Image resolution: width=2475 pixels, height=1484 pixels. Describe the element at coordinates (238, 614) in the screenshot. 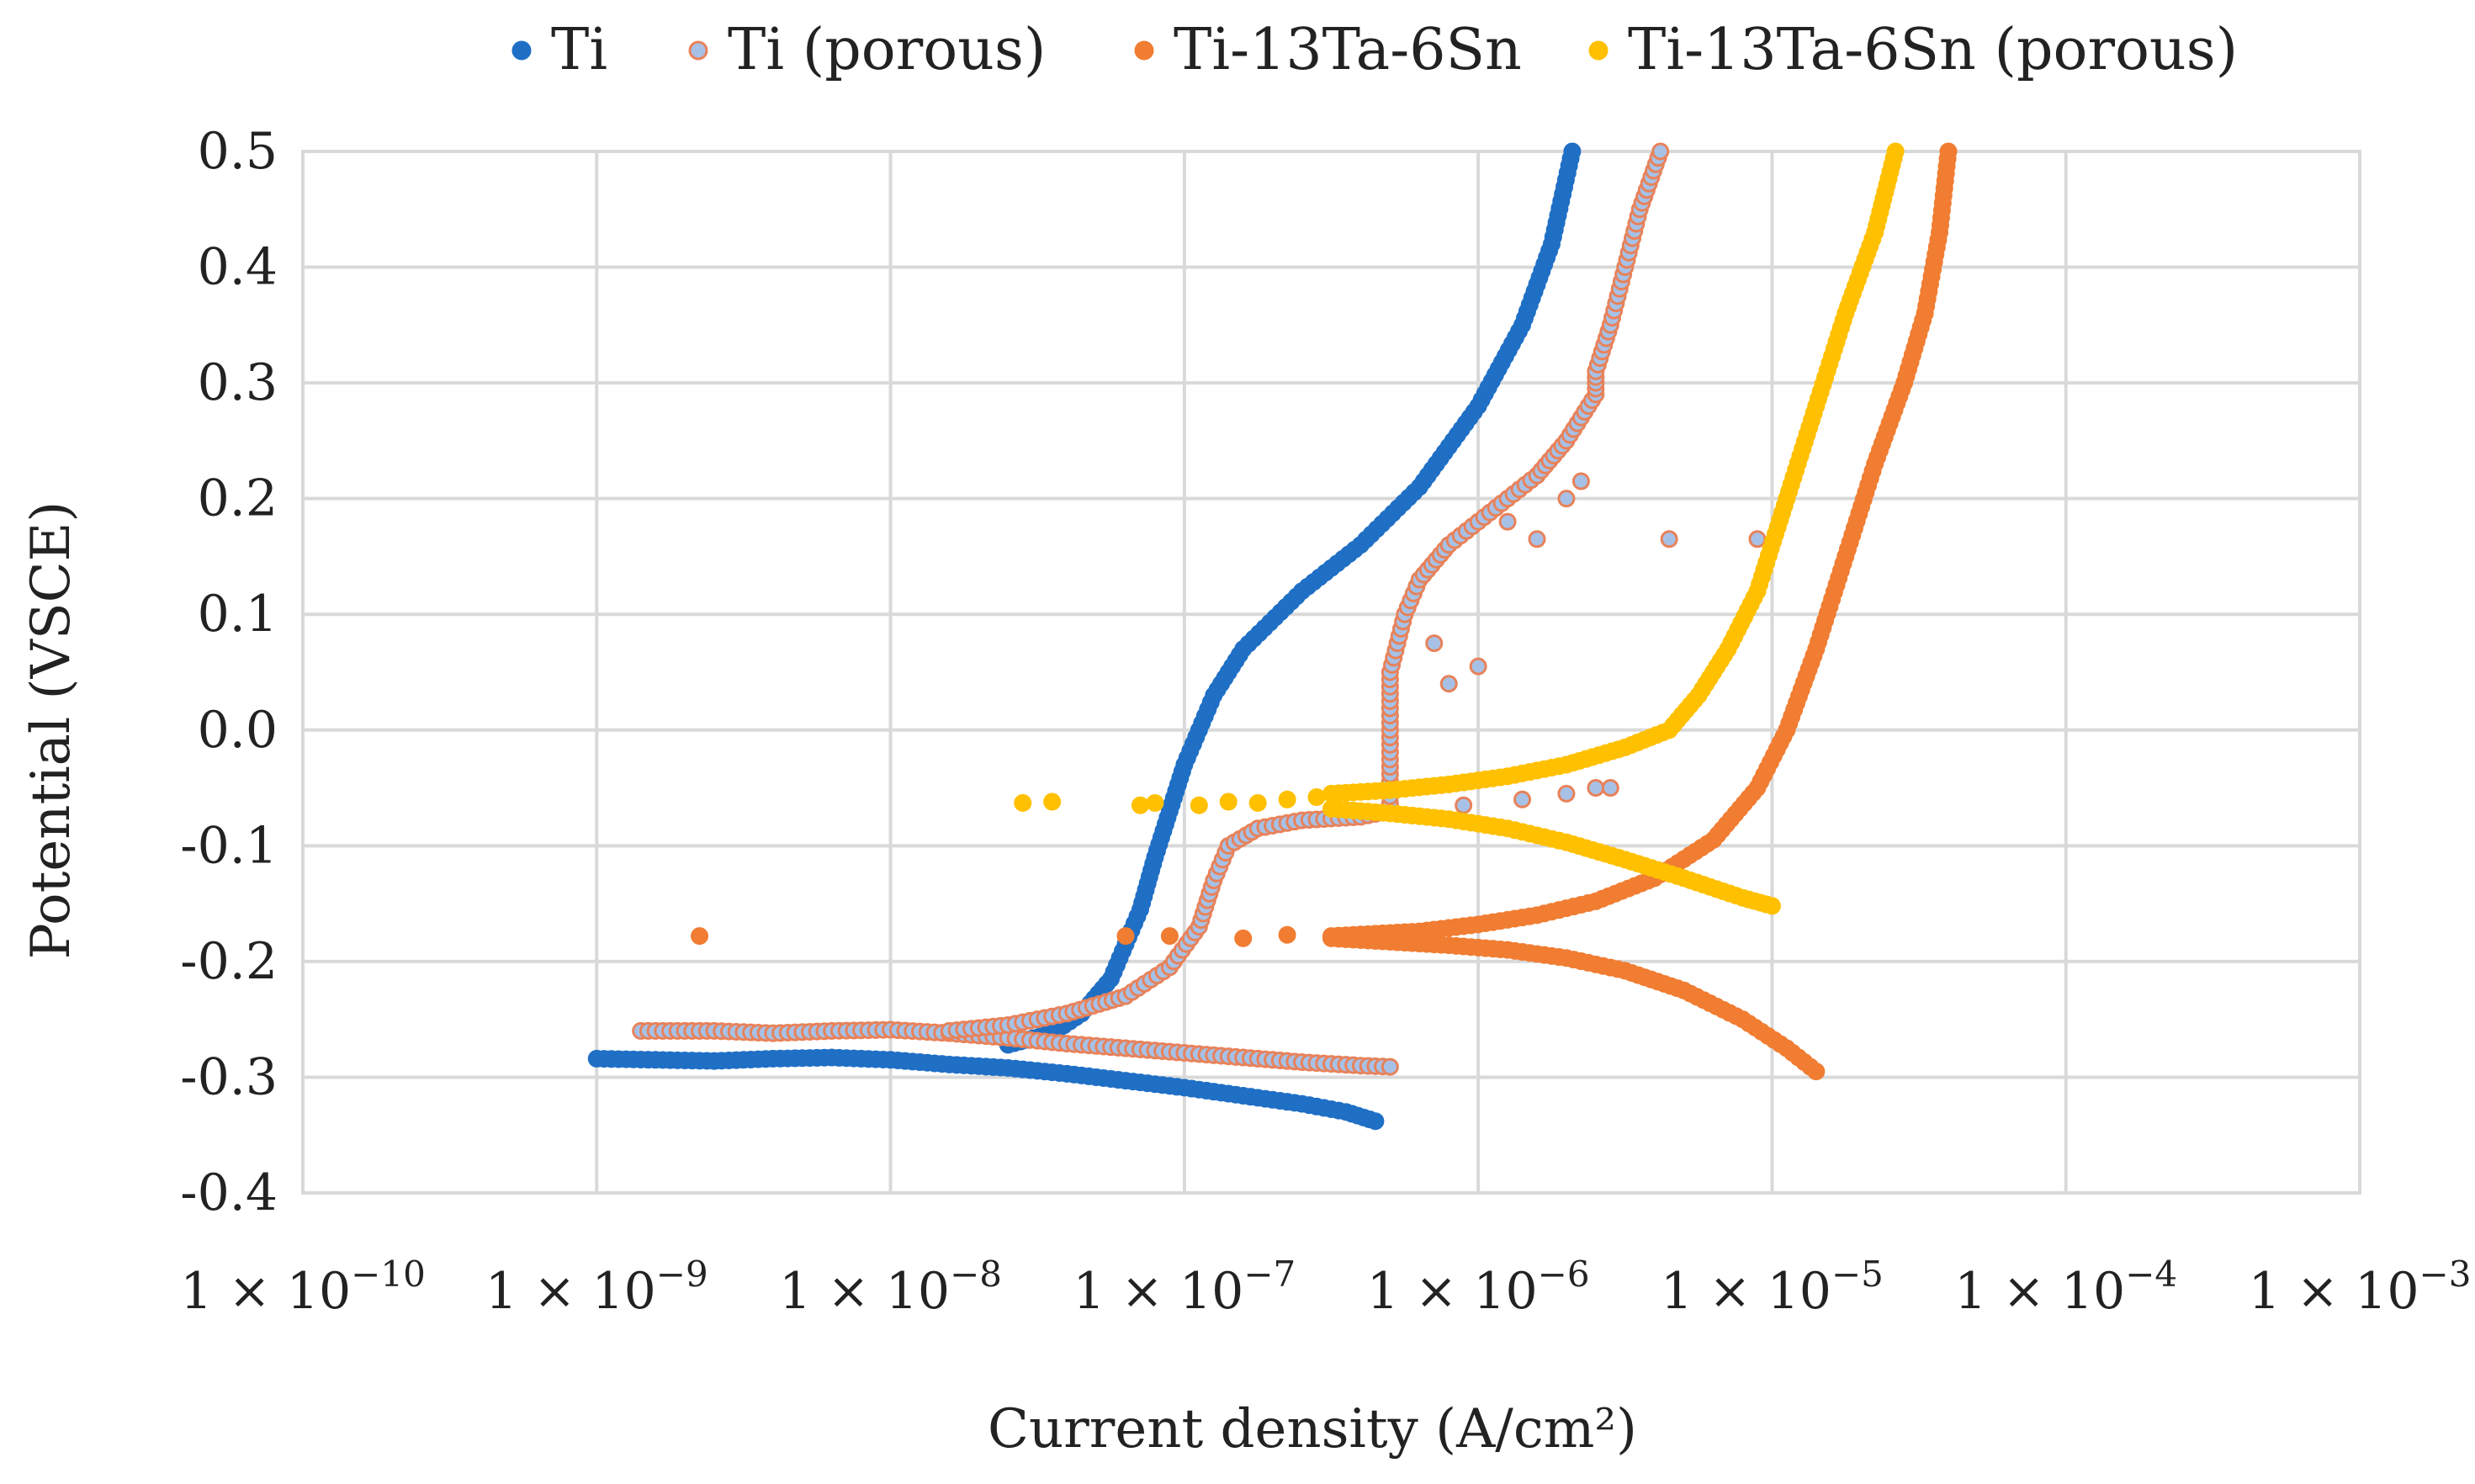

I see `y-tick-label: 0.1` at that location.